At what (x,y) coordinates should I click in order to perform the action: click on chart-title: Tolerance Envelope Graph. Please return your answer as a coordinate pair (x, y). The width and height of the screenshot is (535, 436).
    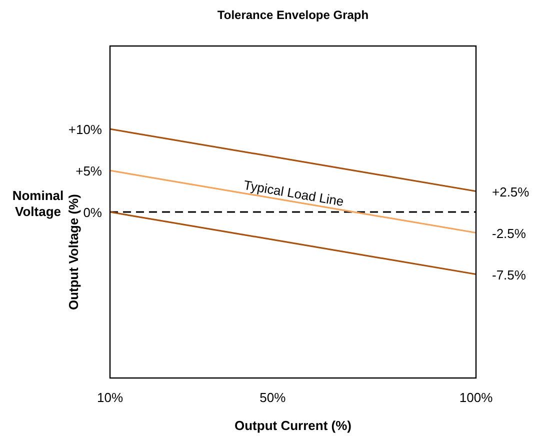
    Looking at the image, I should click on (293, 15).